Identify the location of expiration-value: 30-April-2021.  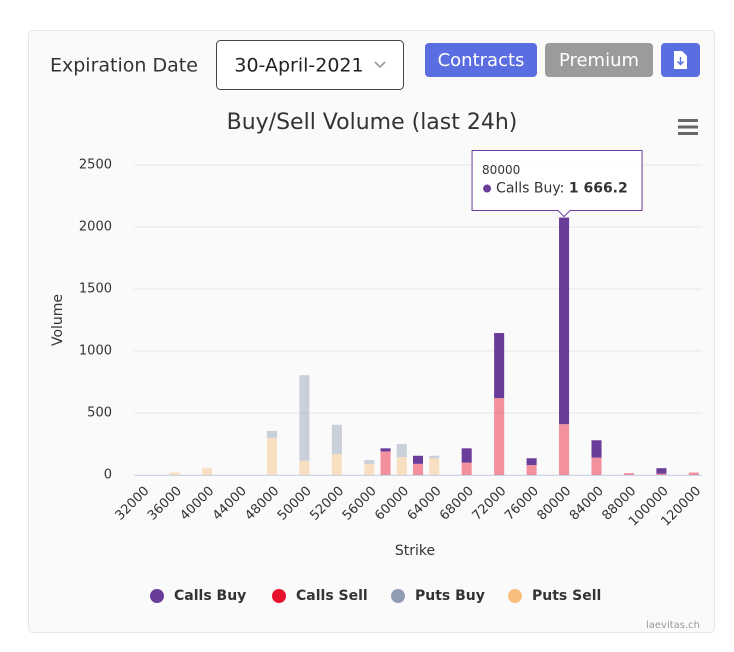
(298, 66).